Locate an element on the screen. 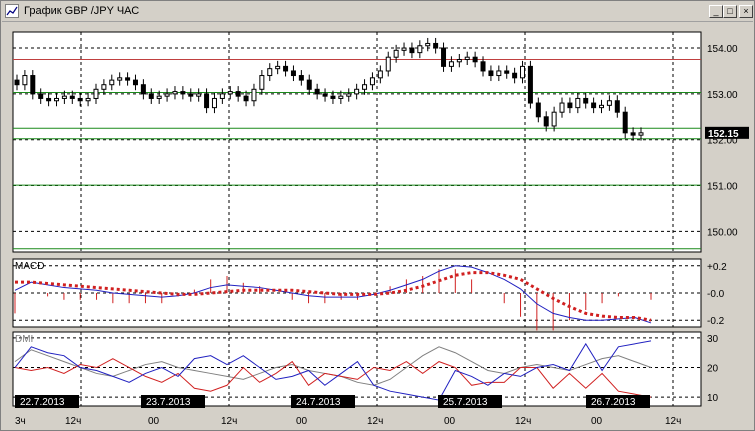  date-label: 22.7.2013 is located at coordinates (42, 402).